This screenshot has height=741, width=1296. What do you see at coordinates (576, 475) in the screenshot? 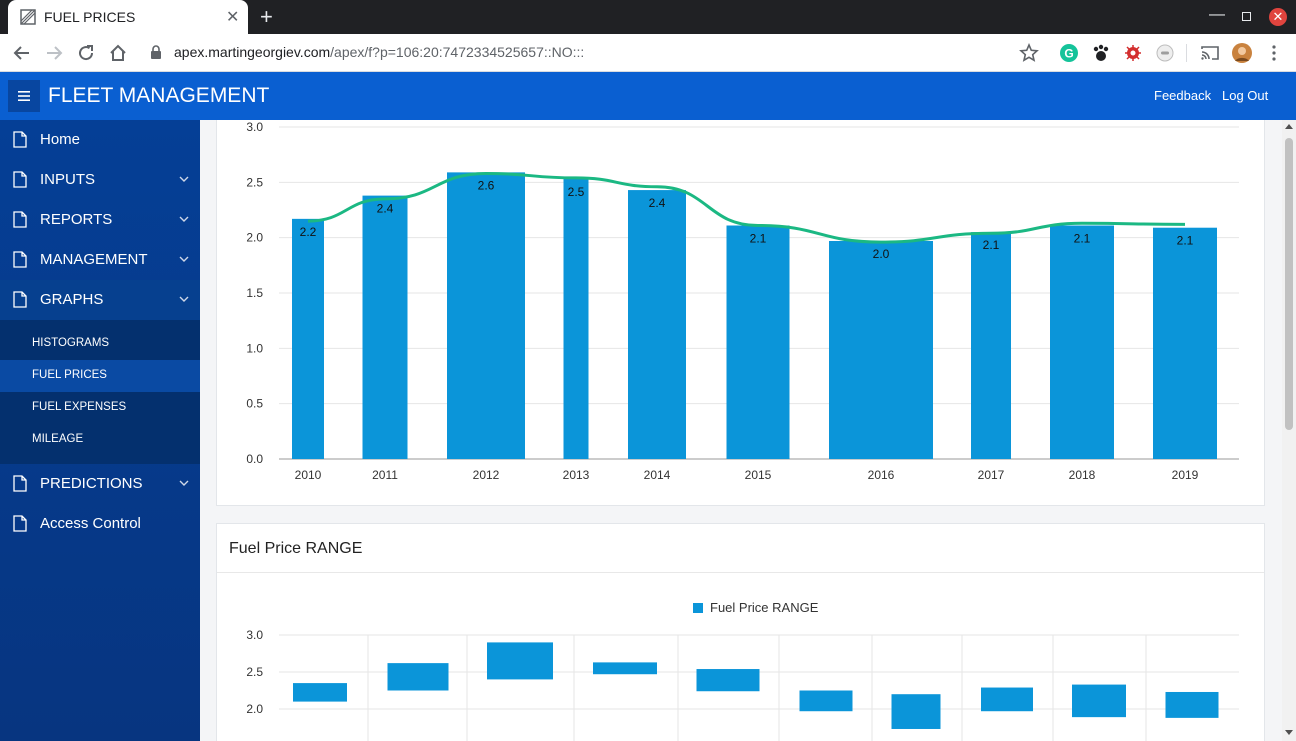
I see `x-tick-label: 2013` at bounding box center [576, 475].